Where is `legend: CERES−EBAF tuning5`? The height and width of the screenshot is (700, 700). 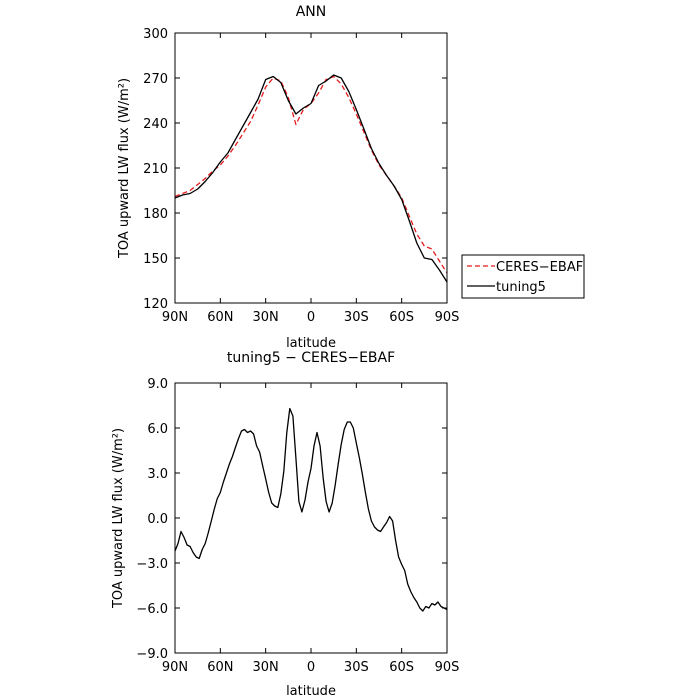 legend: CERES−EBAF tuning5 is located at coordinates (523, 276).